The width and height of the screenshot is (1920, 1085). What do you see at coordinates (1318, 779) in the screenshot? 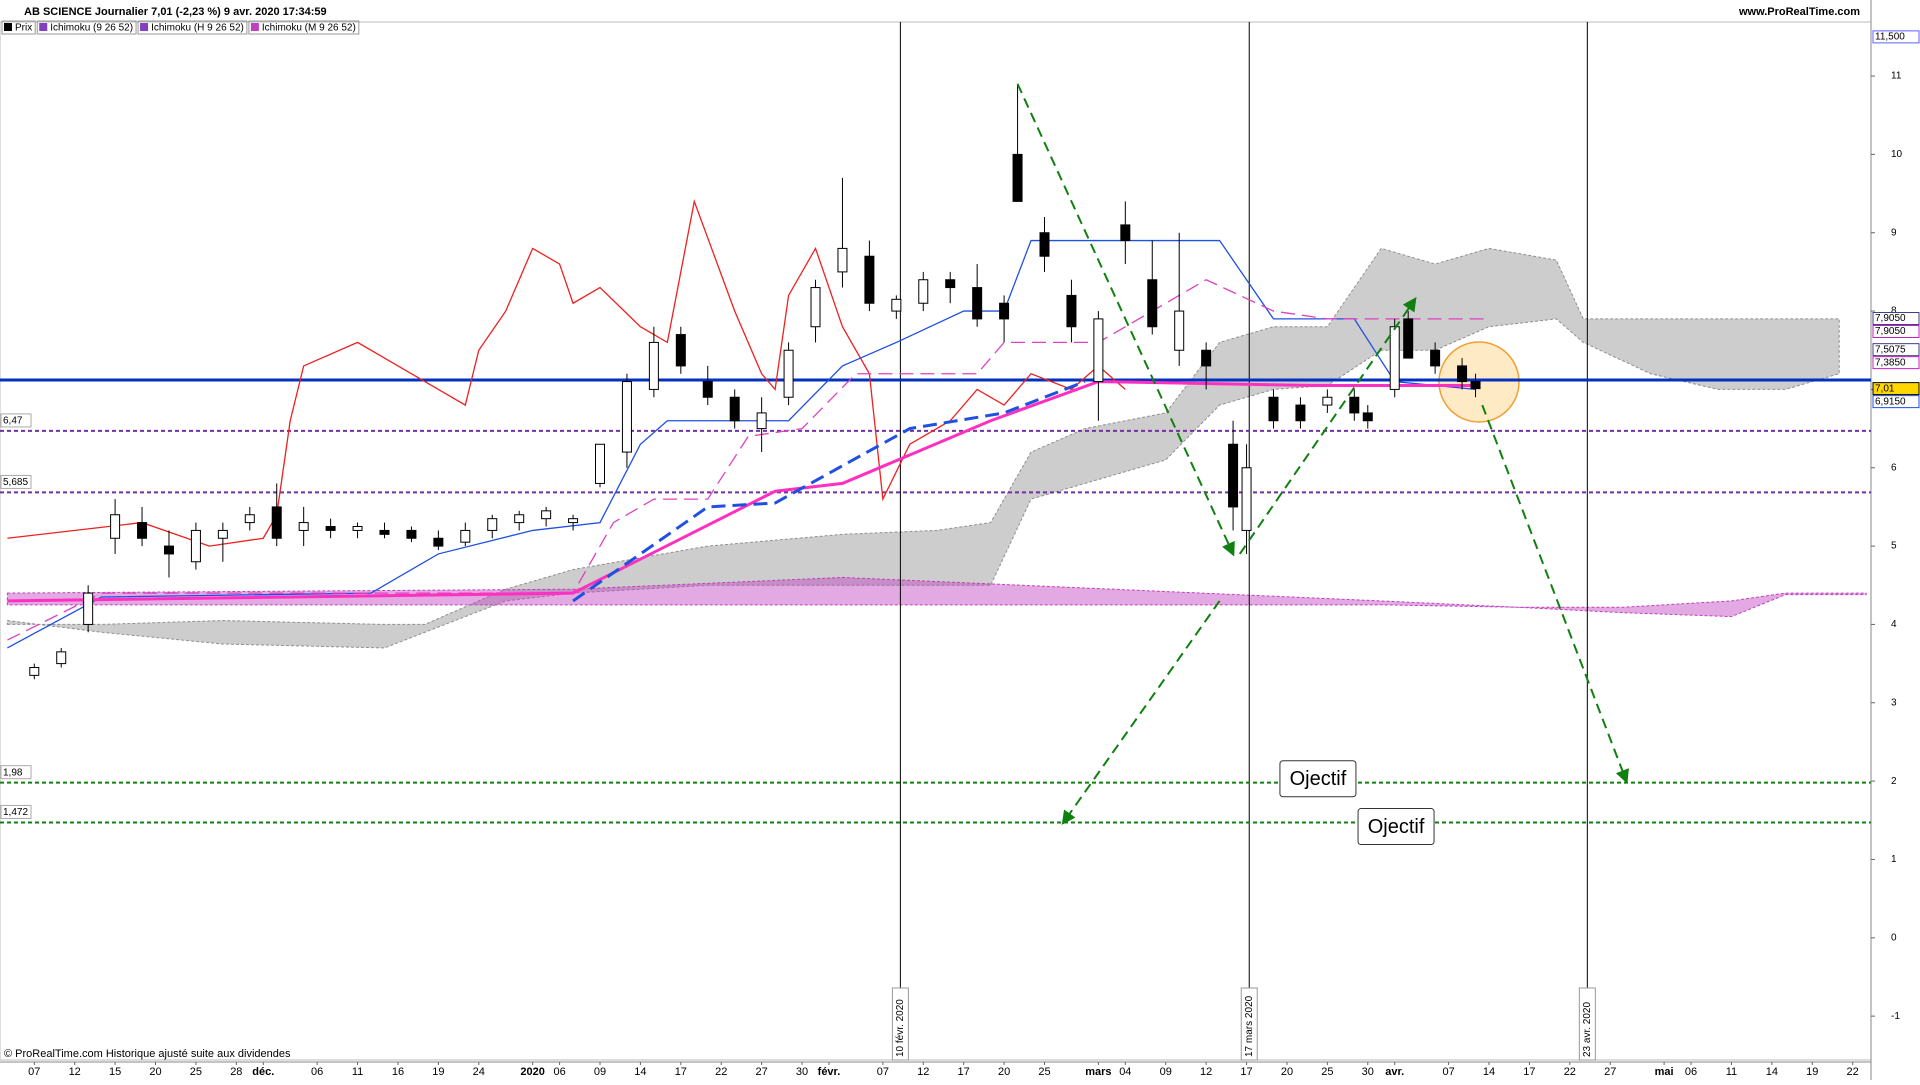
I see `annotation-box` at bounding box center [1318, 779].